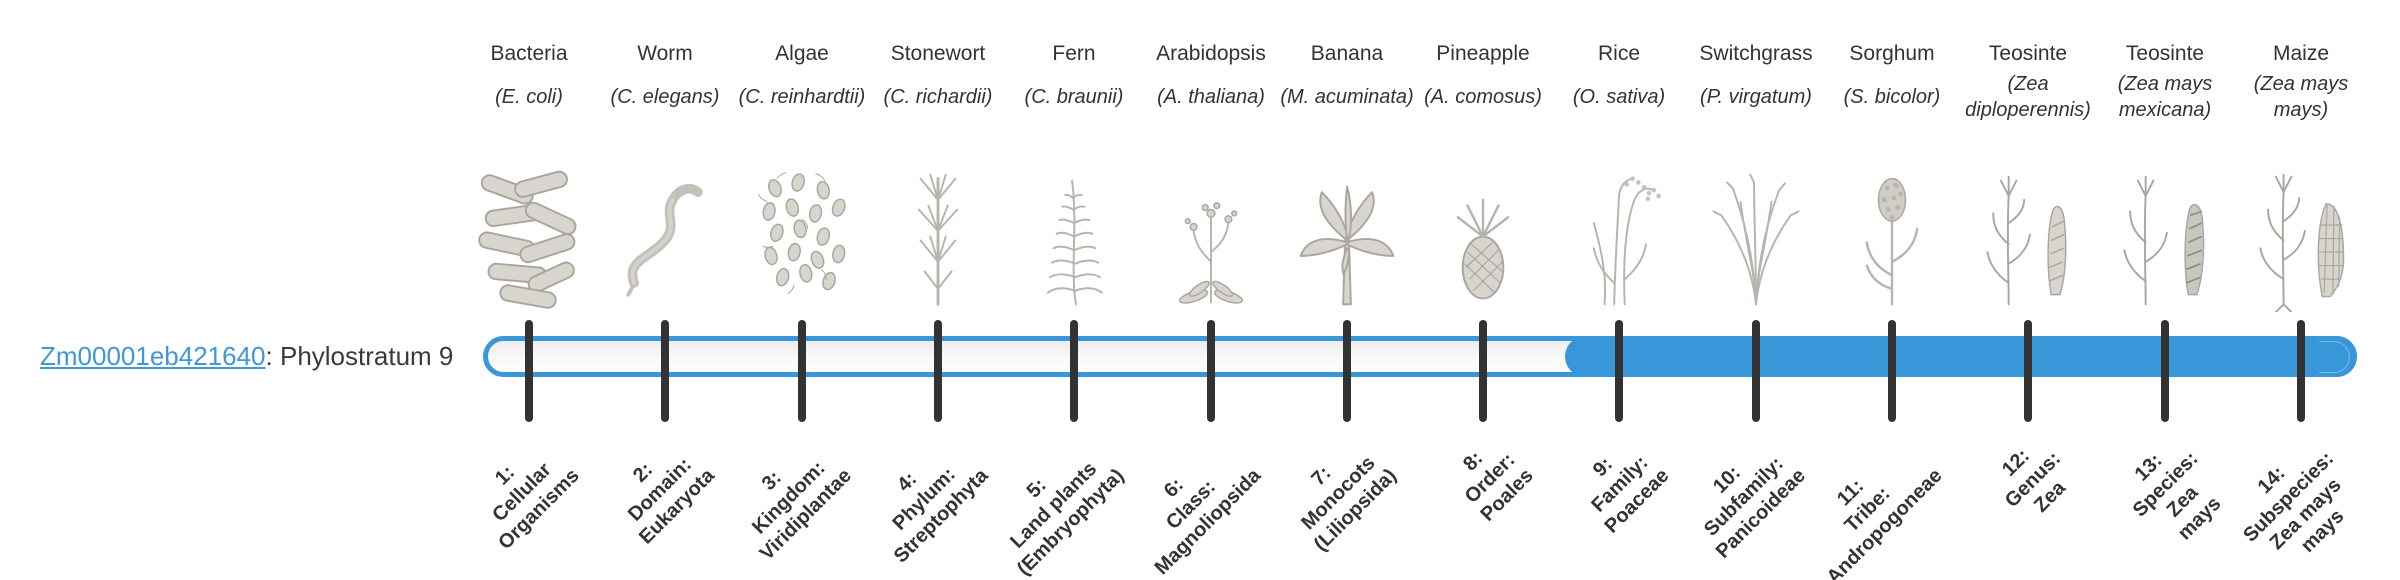 This screenshot has height=580, width=2400. I want to click on pineapple-illustration, so click(1483, 236).